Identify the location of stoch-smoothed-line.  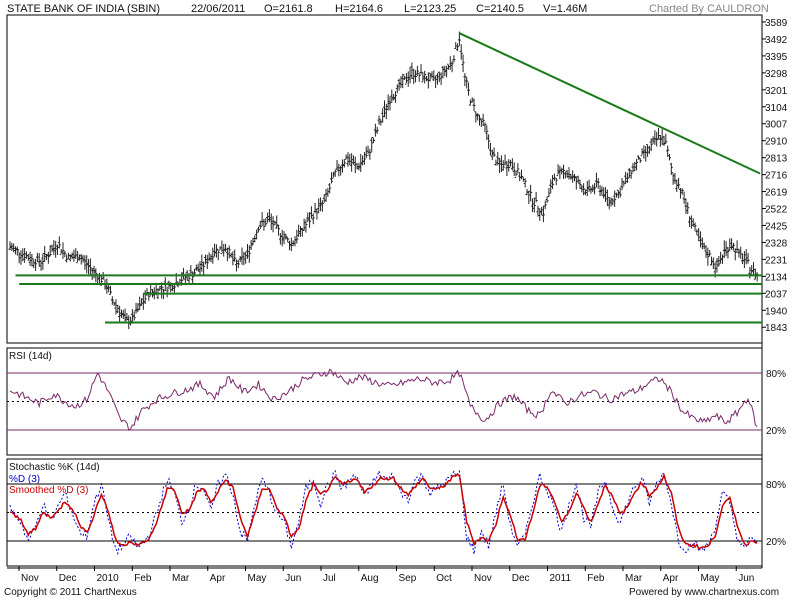
(383, 511).